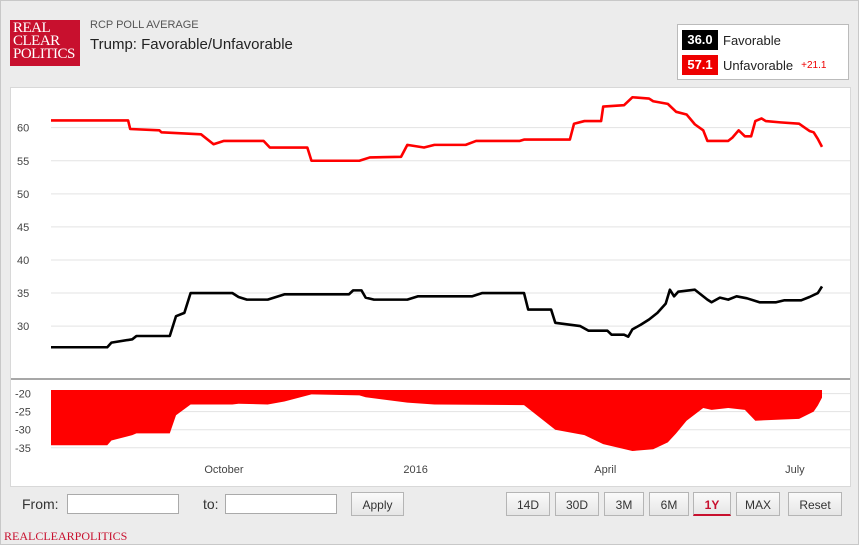 The image size is (859, 545). What do you see at coordinates (700, 65) in the screenshot?
I see `unfavorable-value: 57.1` at bounding box center [700, 65].